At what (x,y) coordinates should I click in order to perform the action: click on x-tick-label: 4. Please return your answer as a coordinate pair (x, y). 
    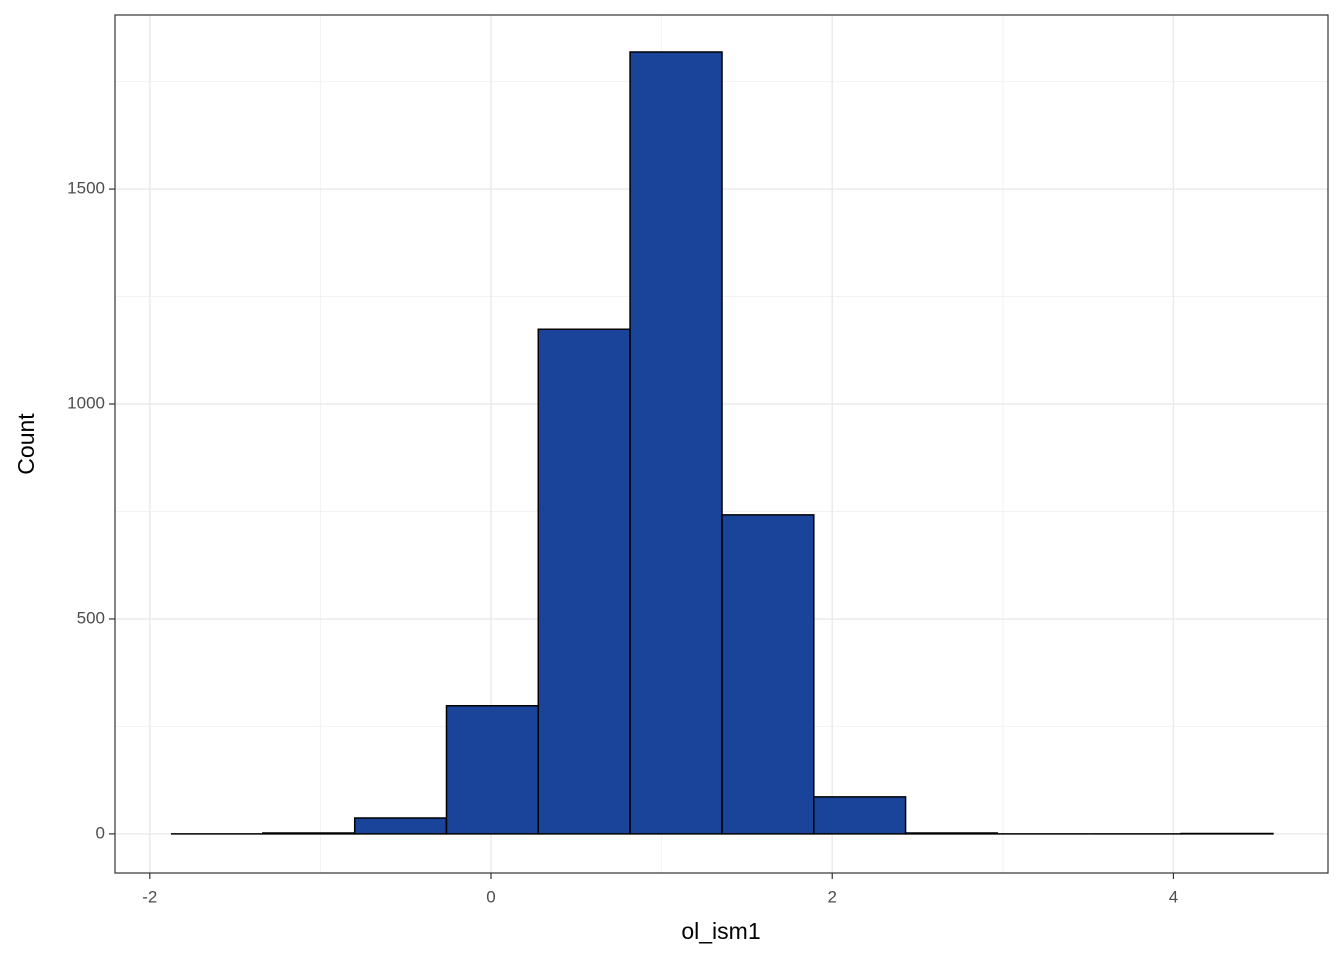
    Looking at the image, I should click on (1173, 896).